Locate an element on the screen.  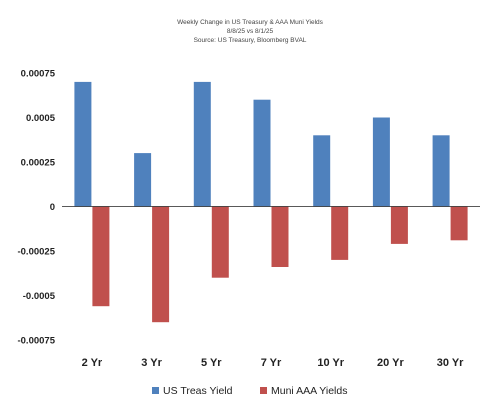
x-category-label: 30 Yr is located at coordinates (450, 363).